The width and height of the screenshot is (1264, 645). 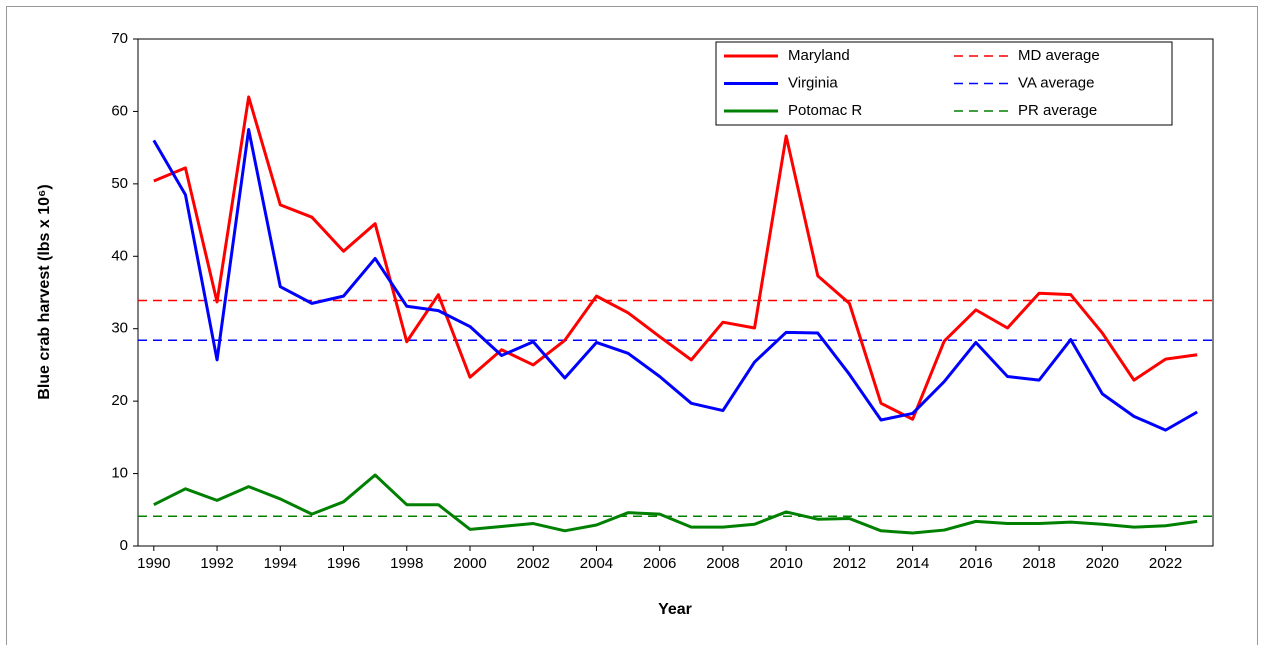 I want to click on y-tick-label: 30, so click(x=119, y=328).